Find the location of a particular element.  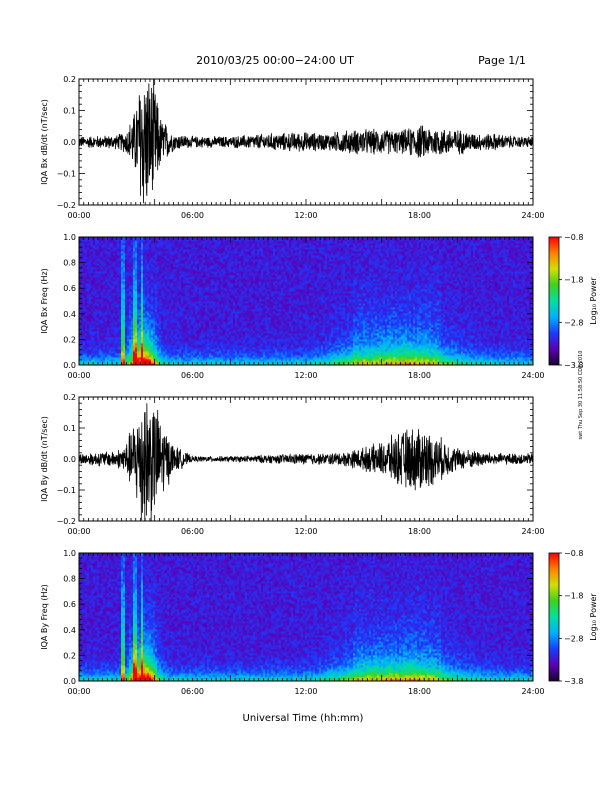

y-tick-label: 0.0 is located at coordinates (69, 142).